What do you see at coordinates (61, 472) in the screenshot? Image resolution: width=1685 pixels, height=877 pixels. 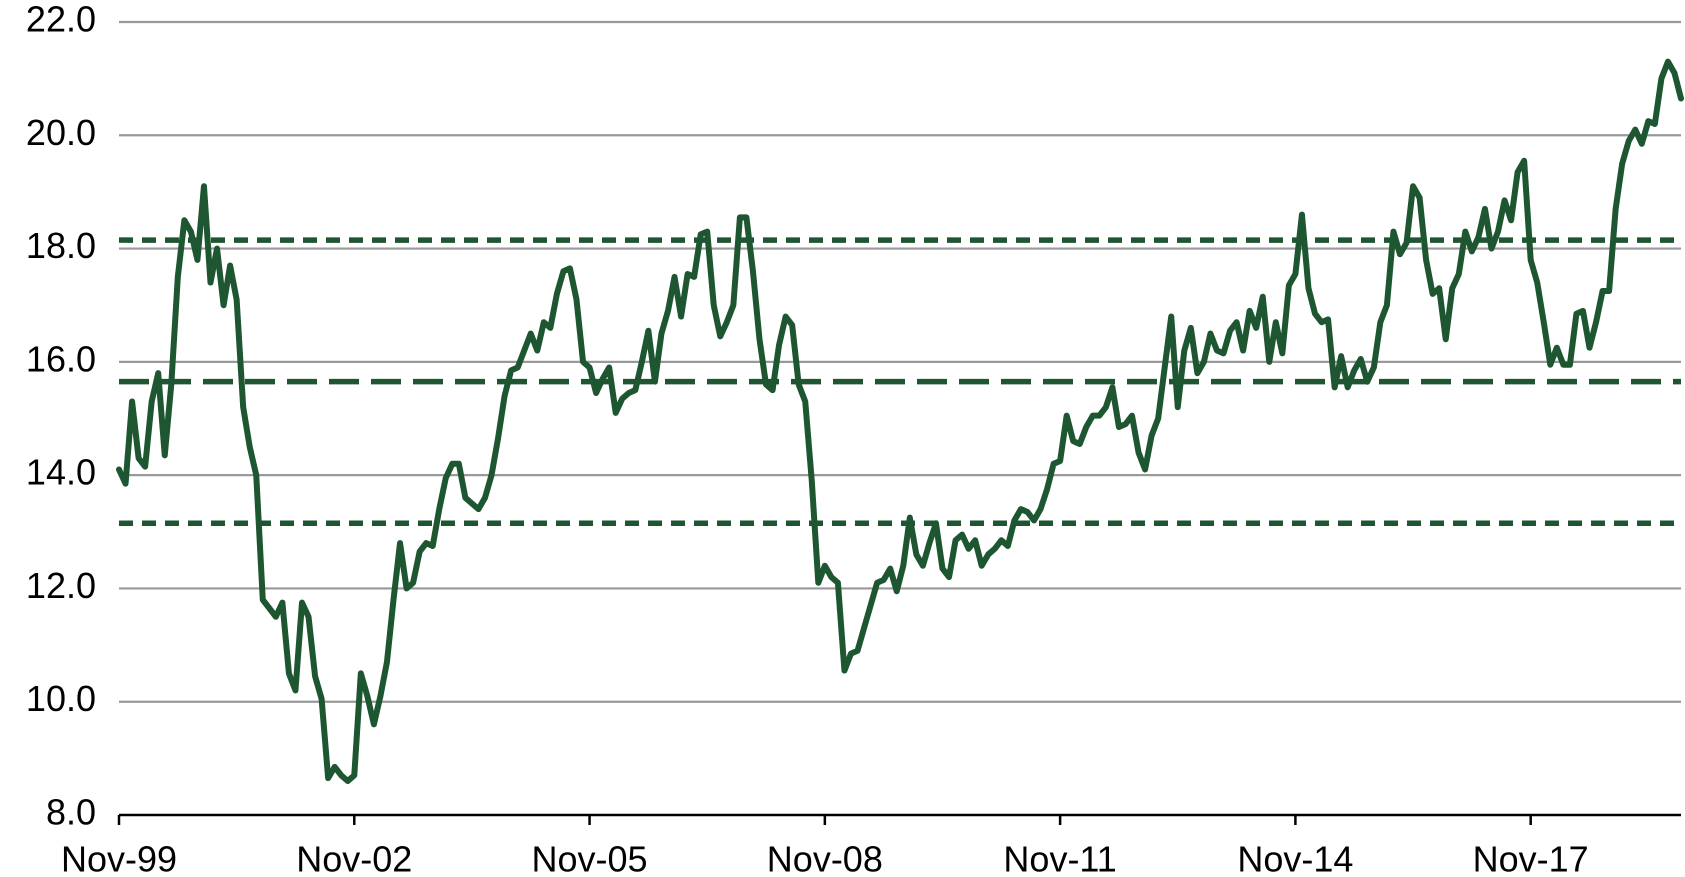 I see `y-tick-label: 14.0` at bounding box center [61, 472].